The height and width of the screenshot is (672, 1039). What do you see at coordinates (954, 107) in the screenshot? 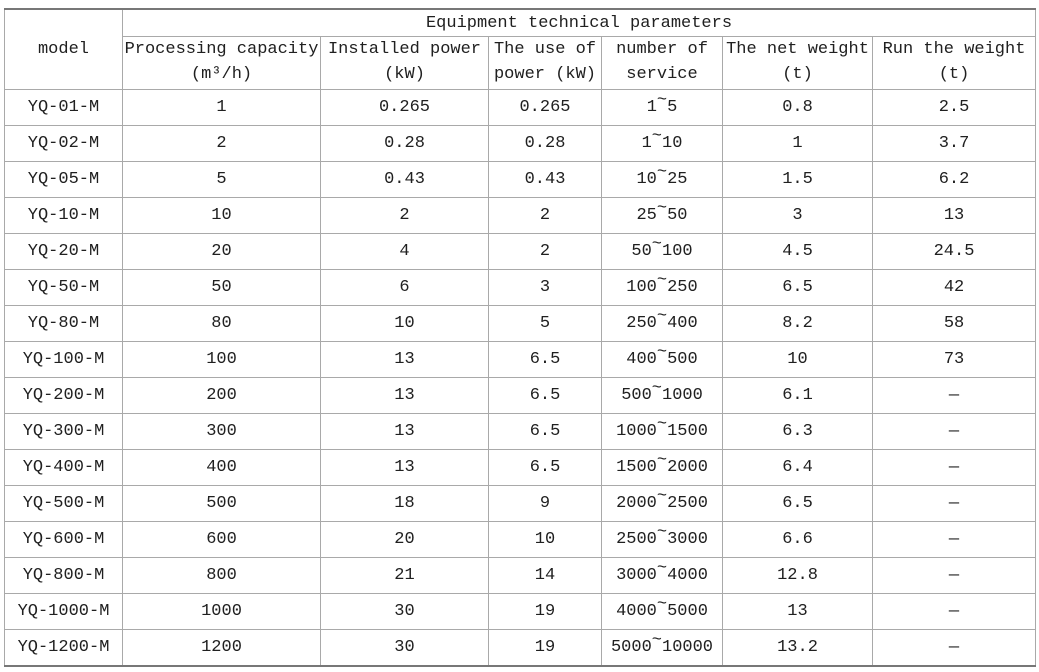
I see `cell-run-weight: 2.5` at bounding box center [954, 107].